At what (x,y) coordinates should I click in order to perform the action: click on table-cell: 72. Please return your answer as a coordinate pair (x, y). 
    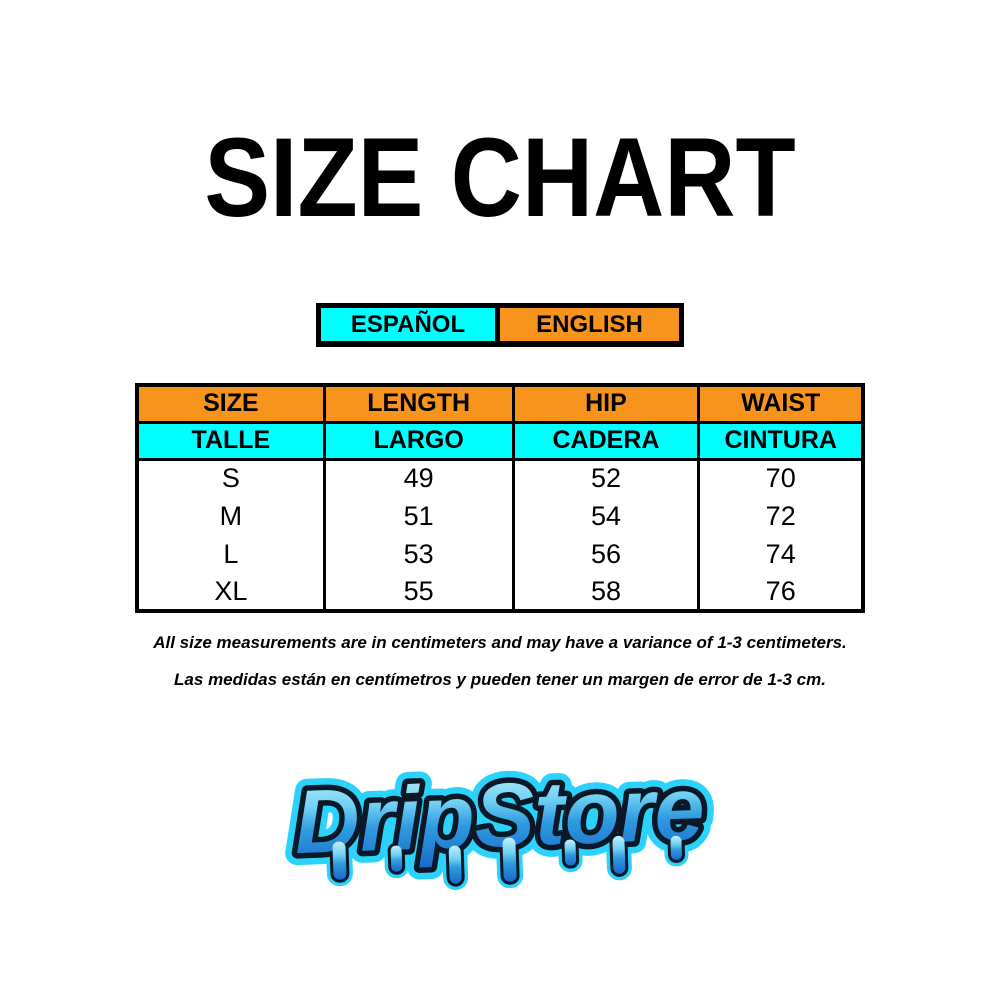
    Looking at the image, I should click on (781, 516).